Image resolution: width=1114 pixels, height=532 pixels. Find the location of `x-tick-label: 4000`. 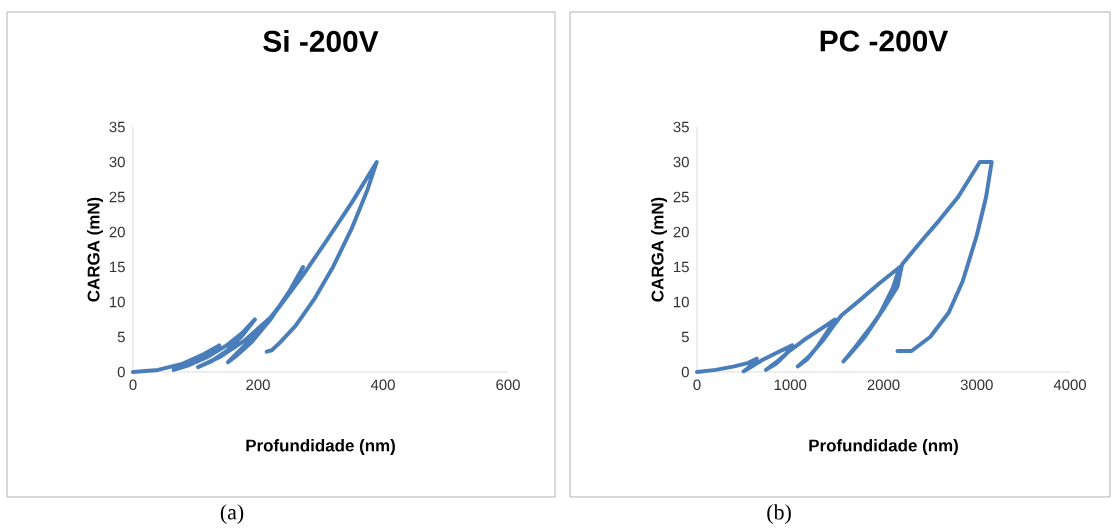

x-tick-label: 4000 is located at coordinates (1070, 385).